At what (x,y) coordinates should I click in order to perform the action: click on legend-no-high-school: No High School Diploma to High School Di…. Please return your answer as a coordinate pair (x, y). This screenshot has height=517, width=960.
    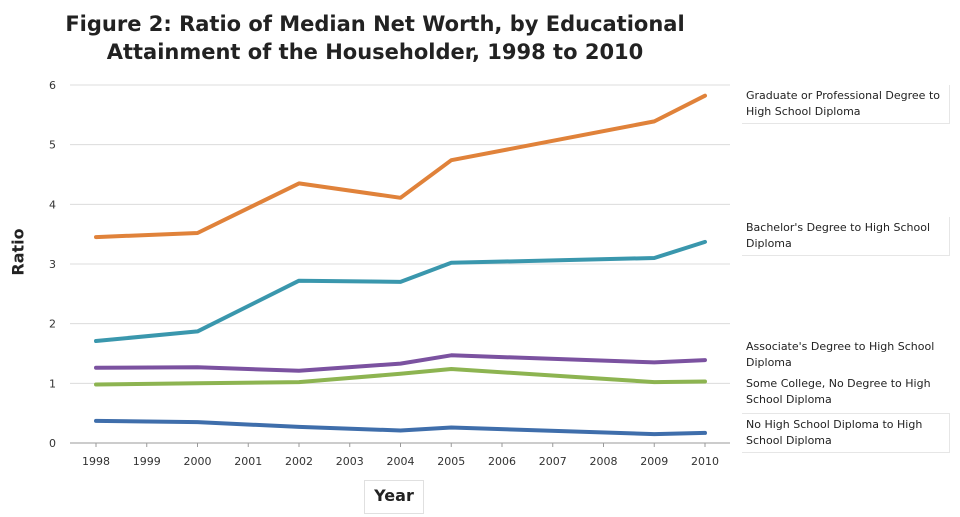
    Looking at the image, I should click on (846, 433).